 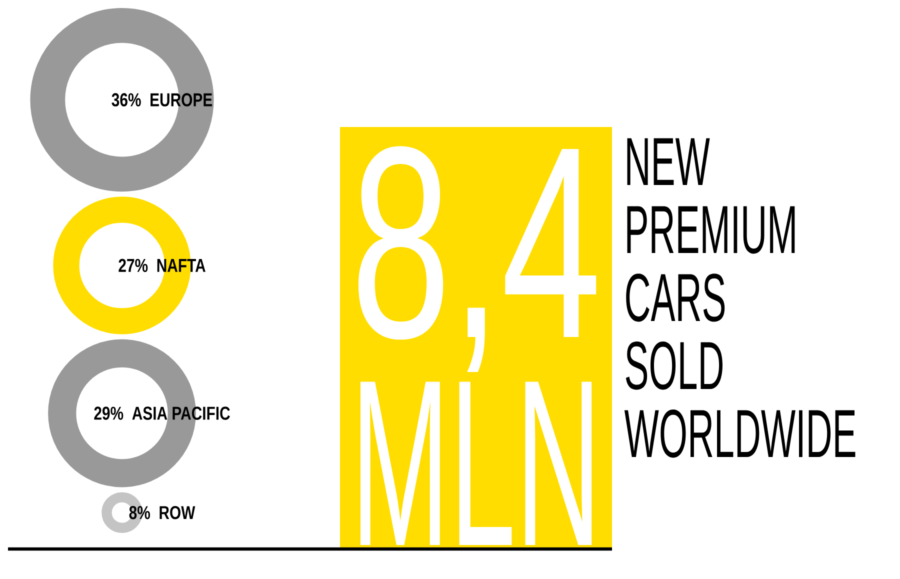 I want to click on data-label: 27%, so click(x=133, y=265).